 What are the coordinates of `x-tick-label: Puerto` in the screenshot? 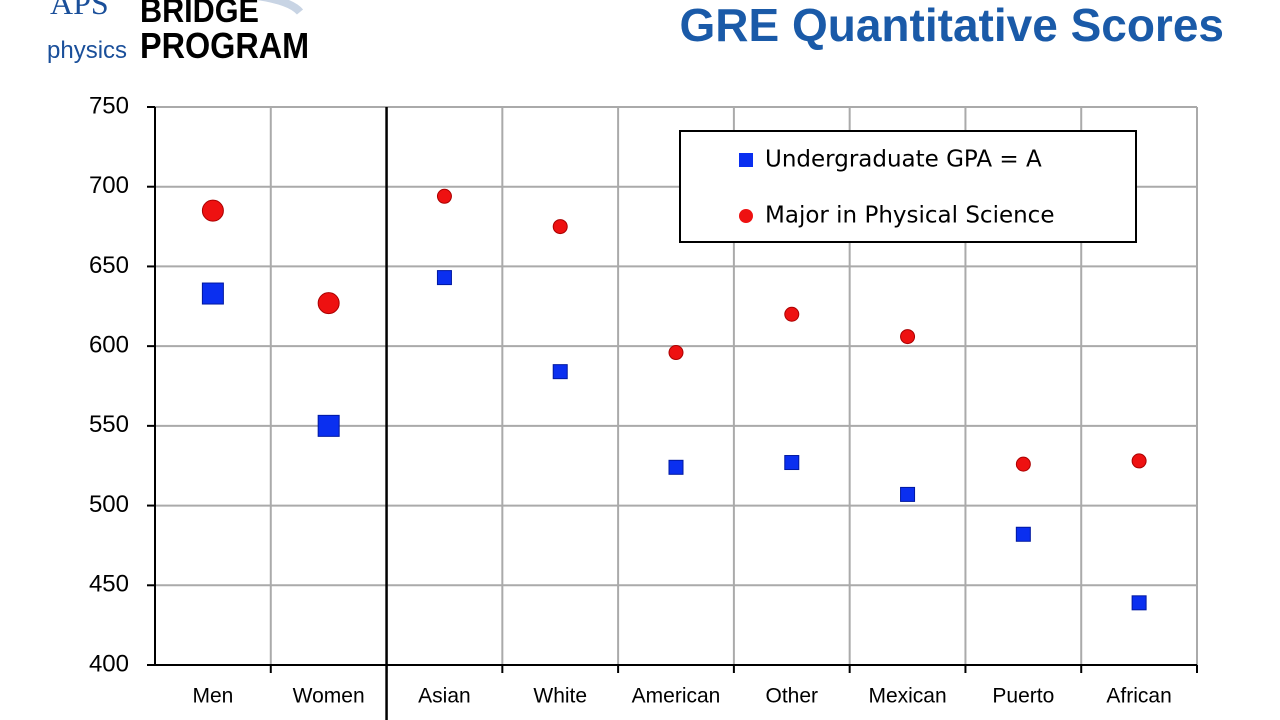 It's located at (1023, 696).